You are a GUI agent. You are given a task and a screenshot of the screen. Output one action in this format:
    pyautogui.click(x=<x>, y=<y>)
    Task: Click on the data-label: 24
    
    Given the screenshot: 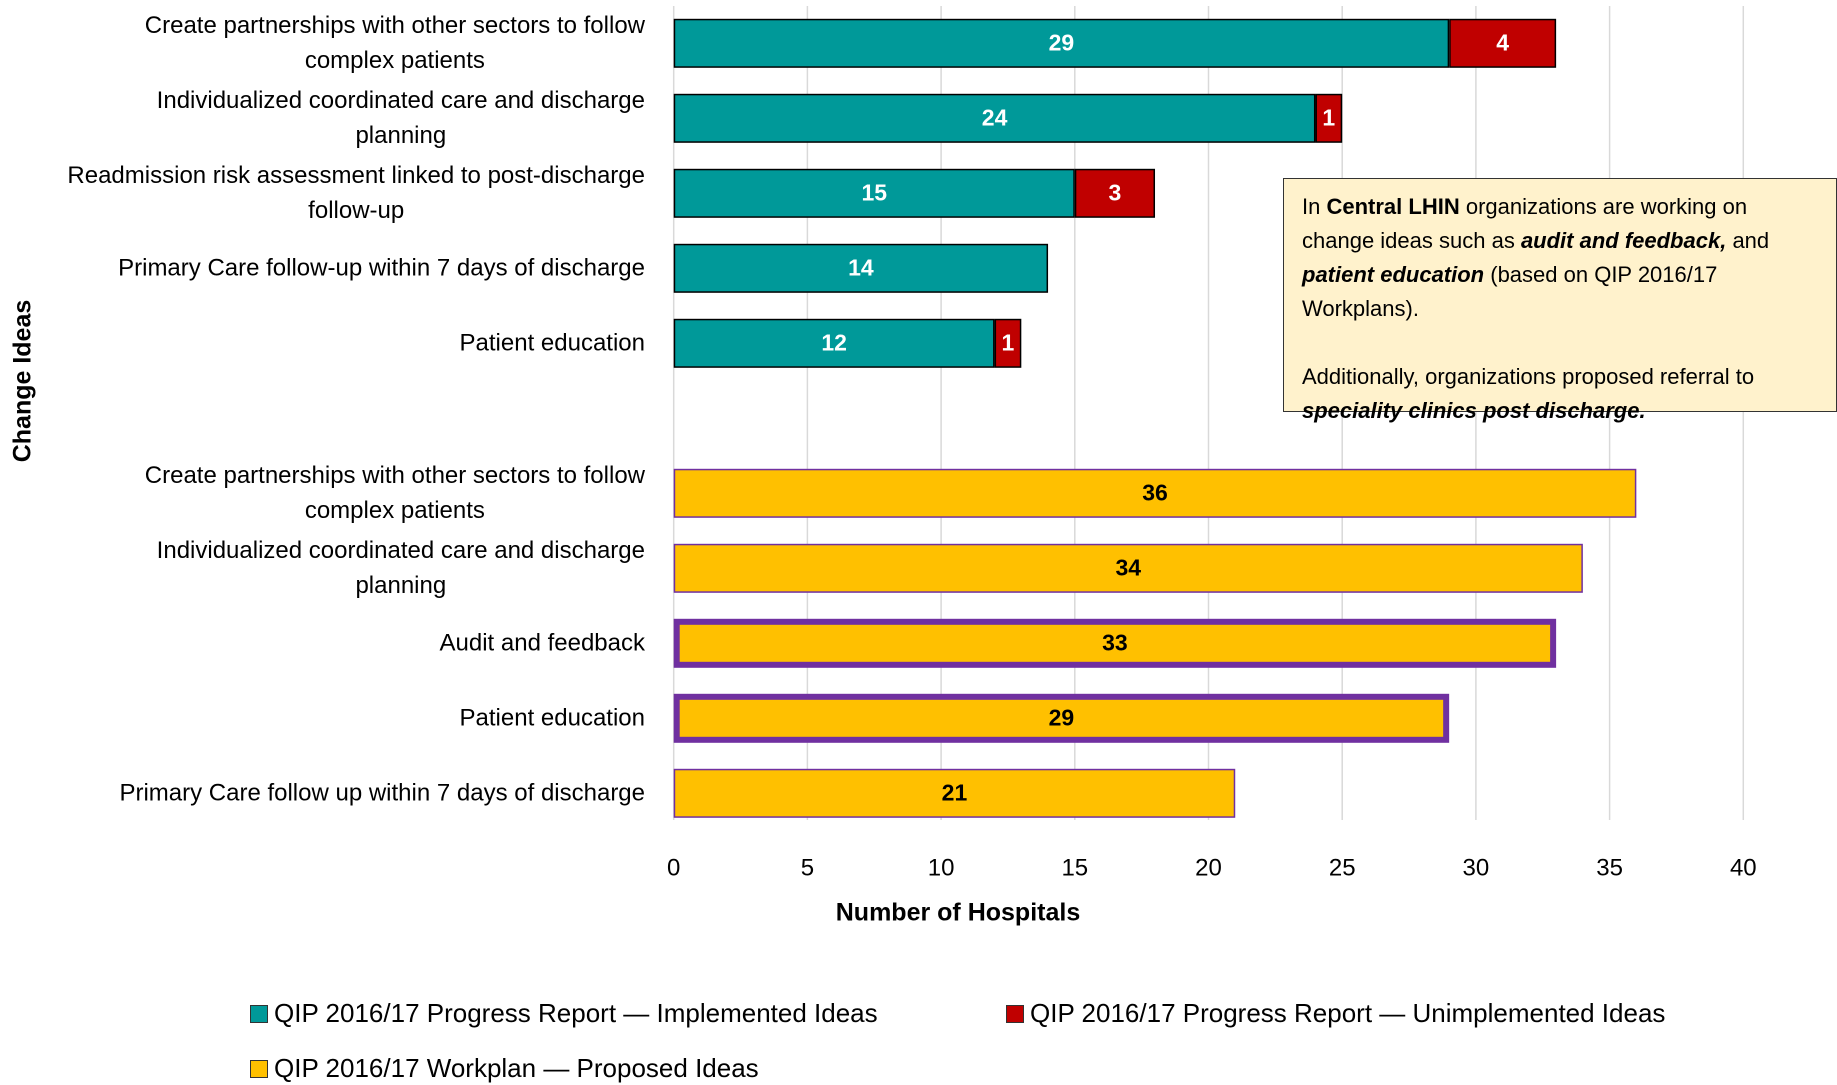 What is the action you would take?
    pyautogui.click(x=995, y=117)
    